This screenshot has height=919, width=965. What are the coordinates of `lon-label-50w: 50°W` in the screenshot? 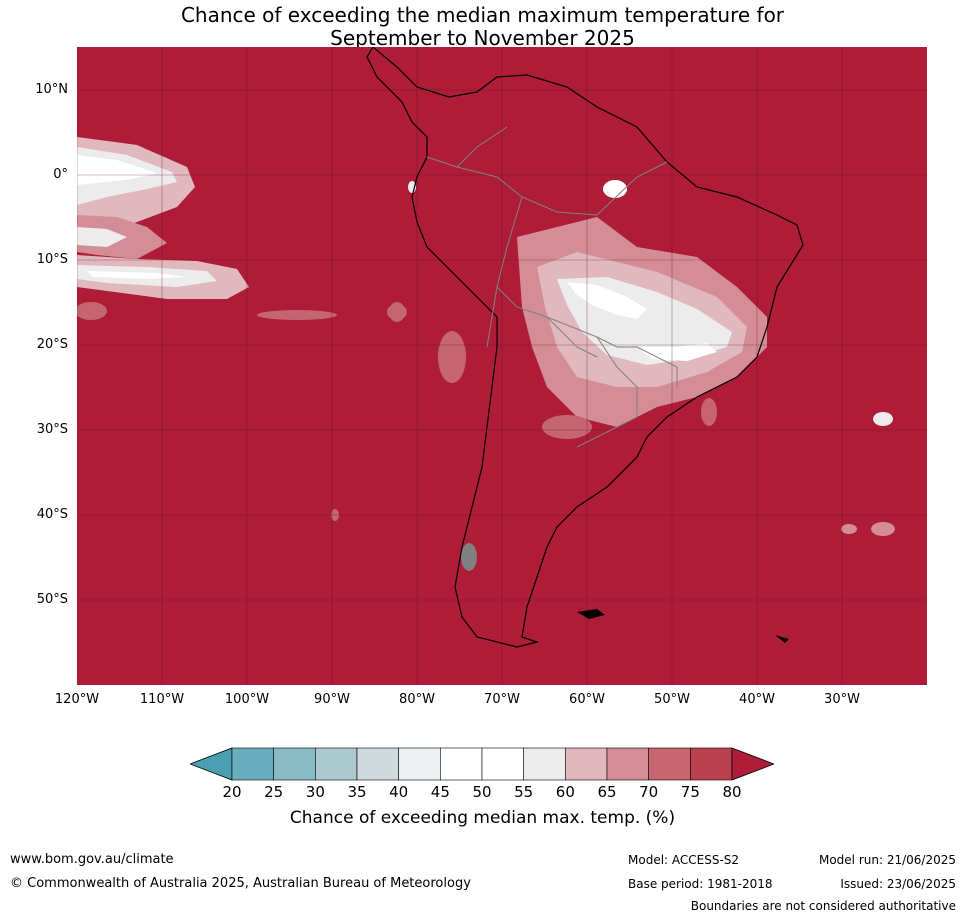 It's located at (672, 699).